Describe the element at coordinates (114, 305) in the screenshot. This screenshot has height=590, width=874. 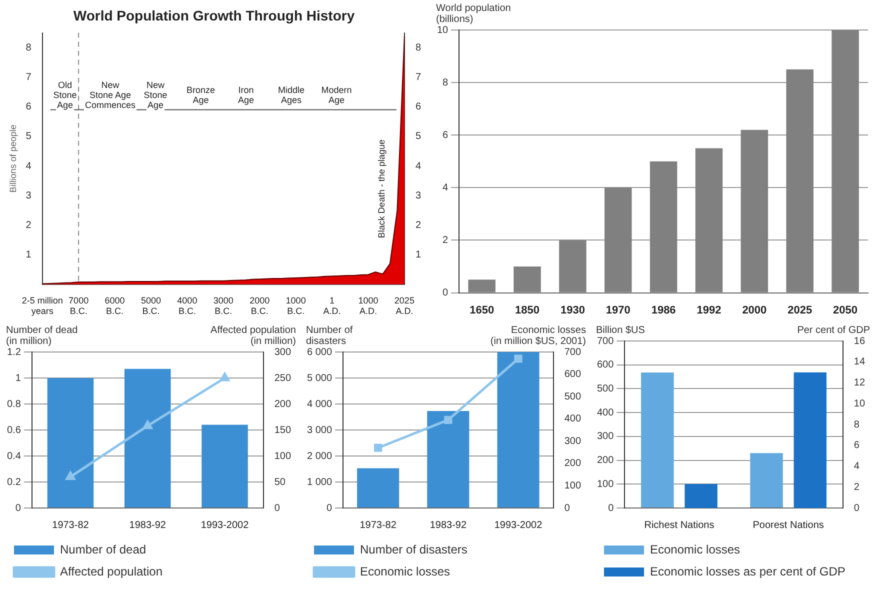
I see `x-tick-label: 6000 B.C.` at that location.